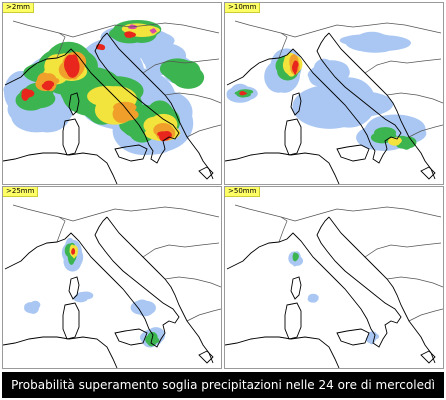 Image resolution: width=446 pixels, height=400 pixels. Describe the element at coordinates (243, 192) in the screenshot. I see `threshold-label: >50mm` at that location.